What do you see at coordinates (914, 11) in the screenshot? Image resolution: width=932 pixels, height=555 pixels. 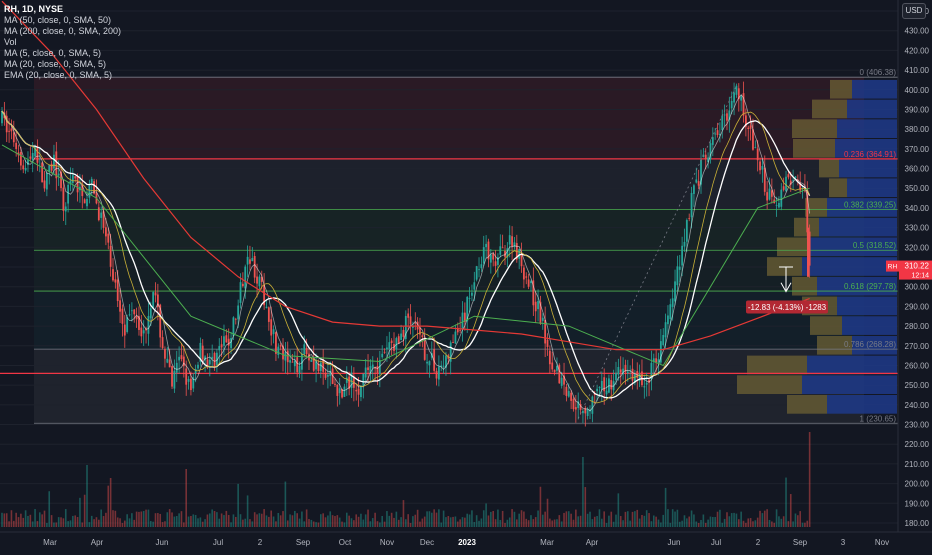 I see `currency-button: USD` at bounding box center [914, 11].